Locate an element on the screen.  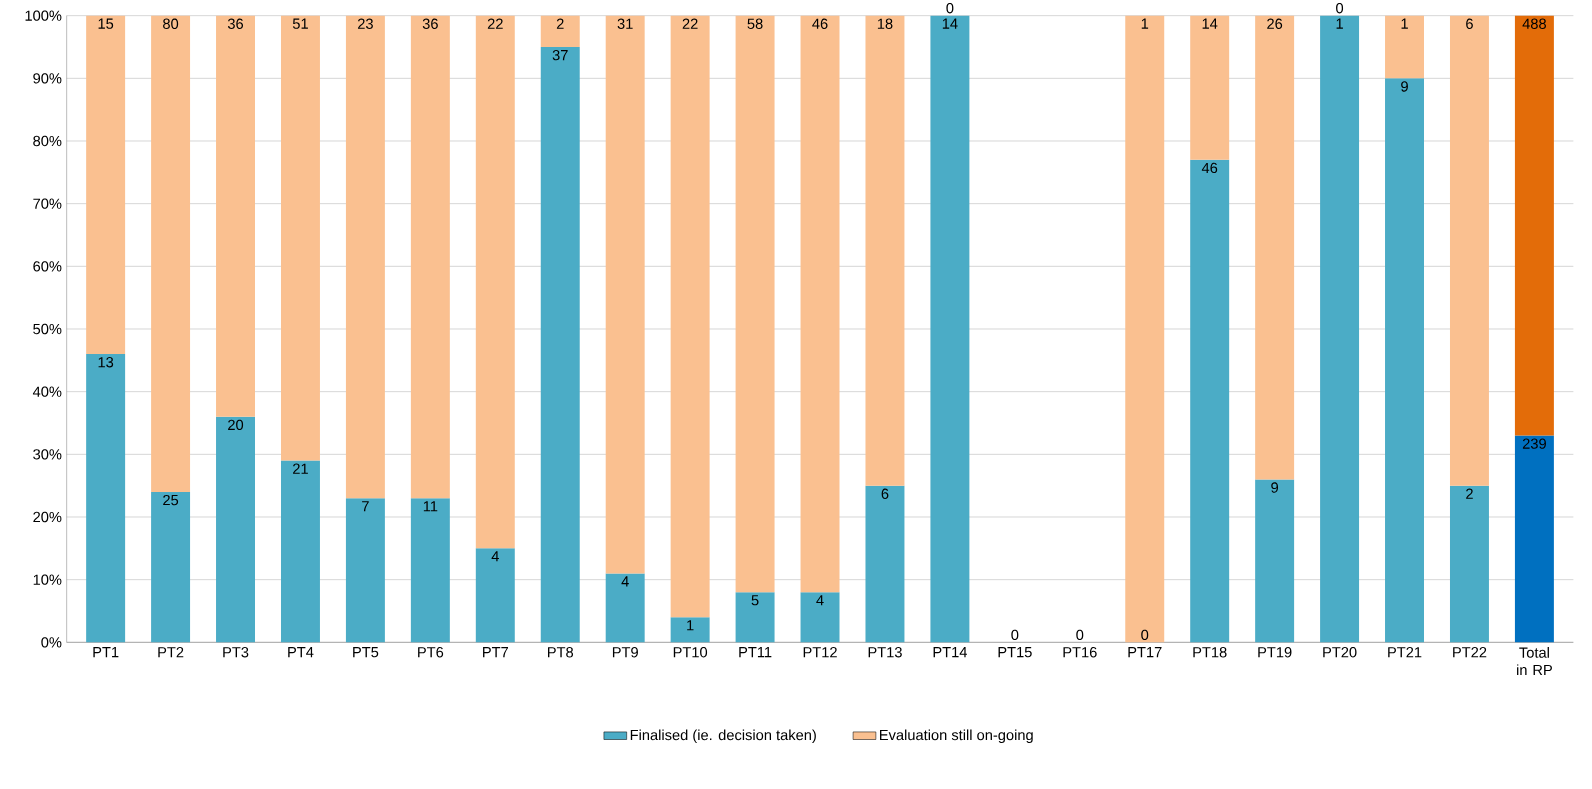
annotation: 11 is located at coordinates (430, 506).